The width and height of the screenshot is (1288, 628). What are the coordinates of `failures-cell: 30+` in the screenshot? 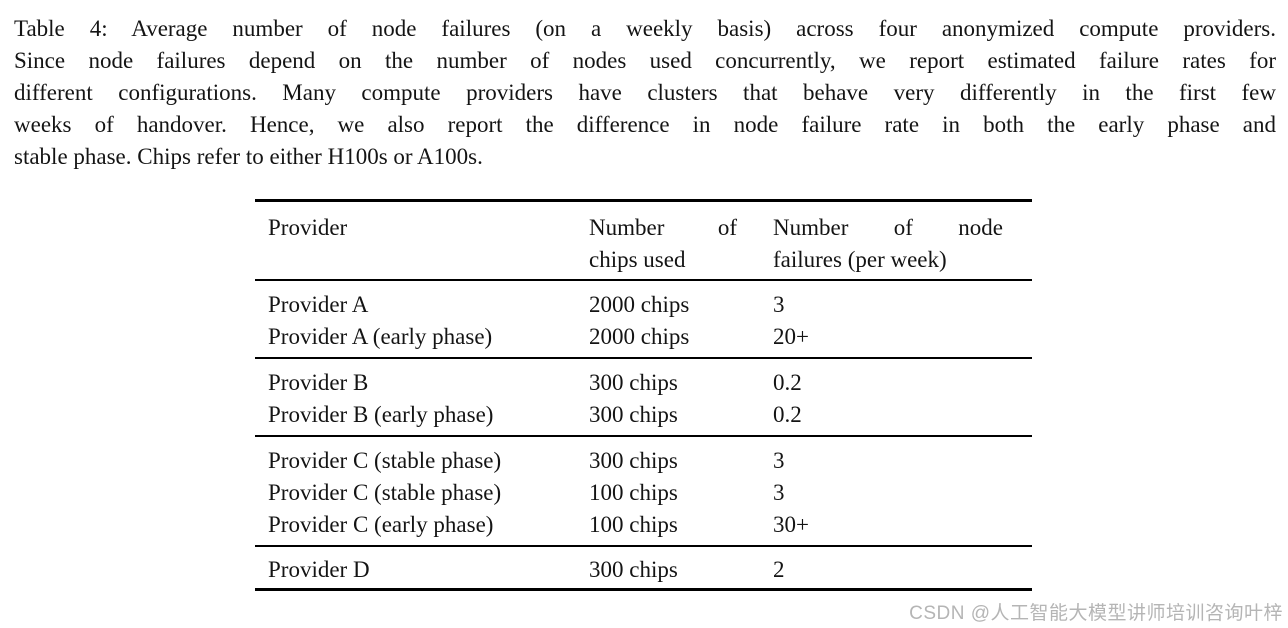 It's located at (791, 524).